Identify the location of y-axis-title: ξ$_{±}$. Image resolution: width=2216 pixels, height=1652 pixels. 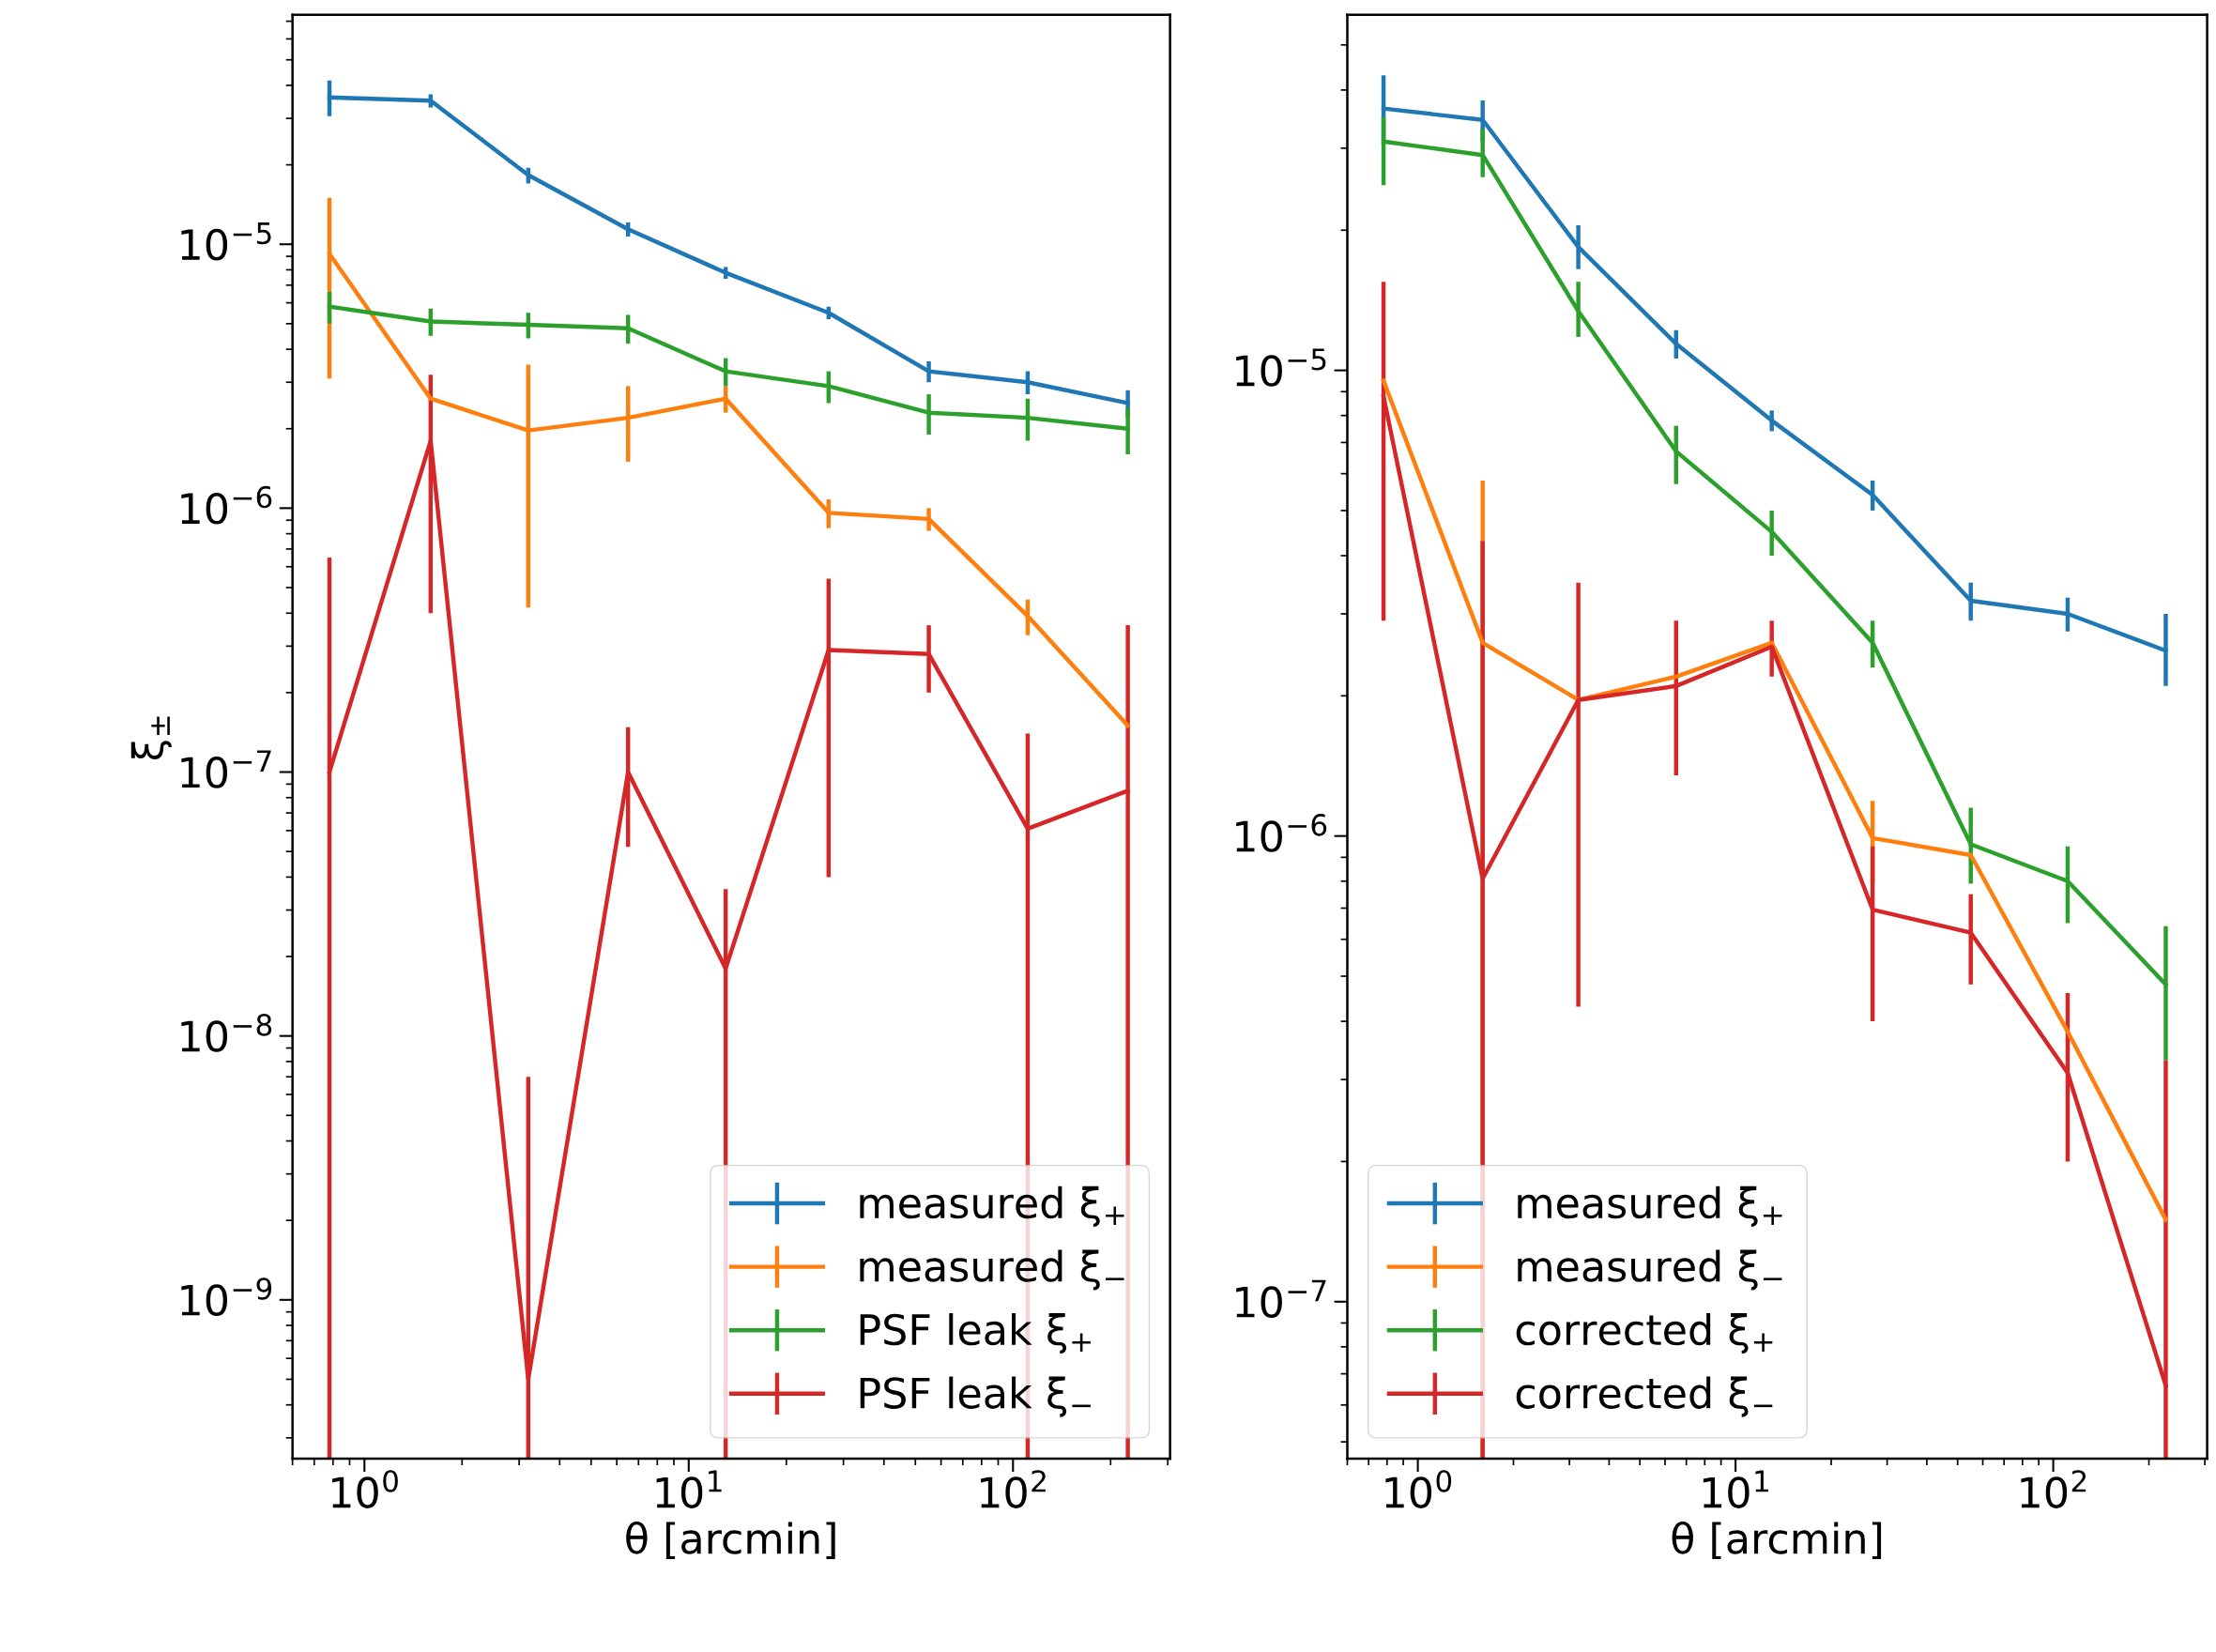
(151, 738).